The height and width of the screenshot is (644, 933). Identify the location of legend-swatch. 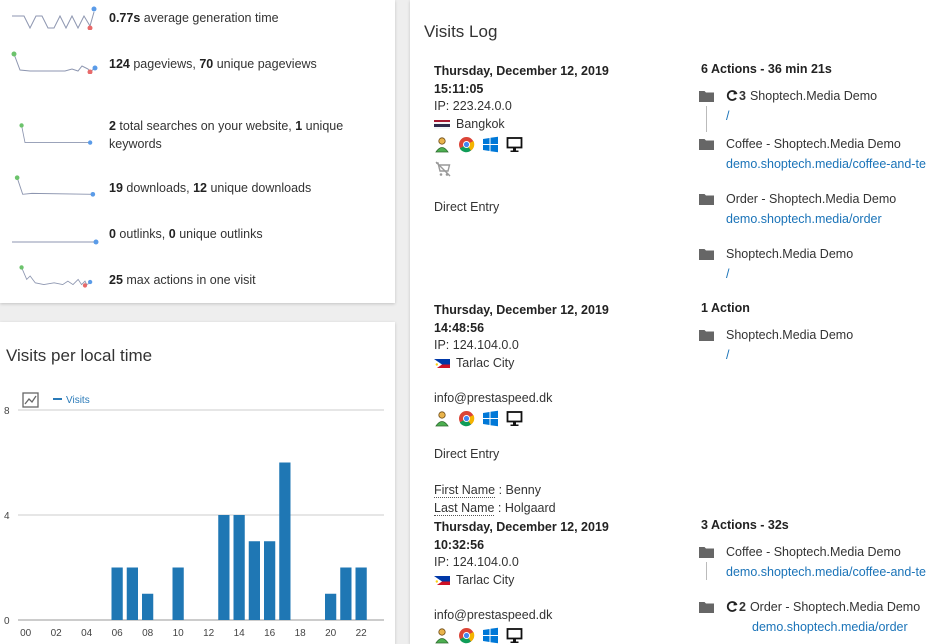
(57, 399).